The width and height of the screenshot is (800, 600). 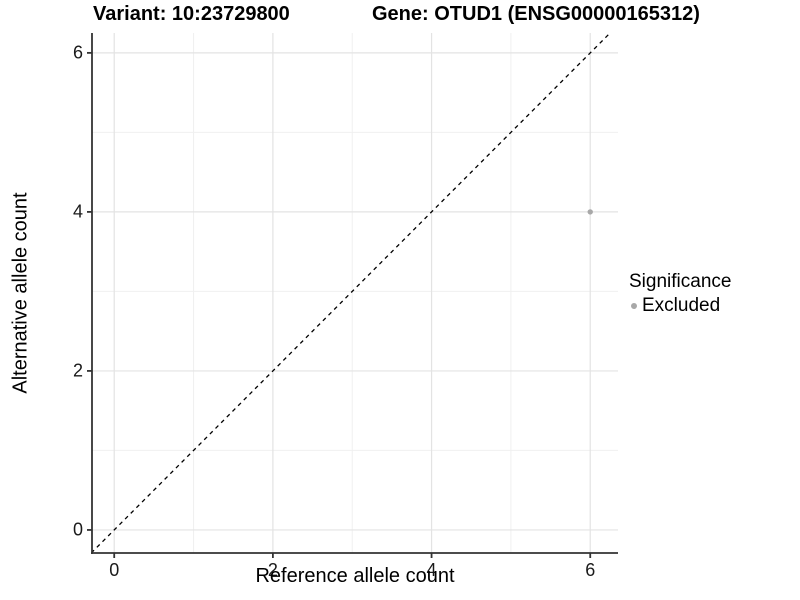 I want to click on legend-item-label: Excluded, so click(x=681, y=305).